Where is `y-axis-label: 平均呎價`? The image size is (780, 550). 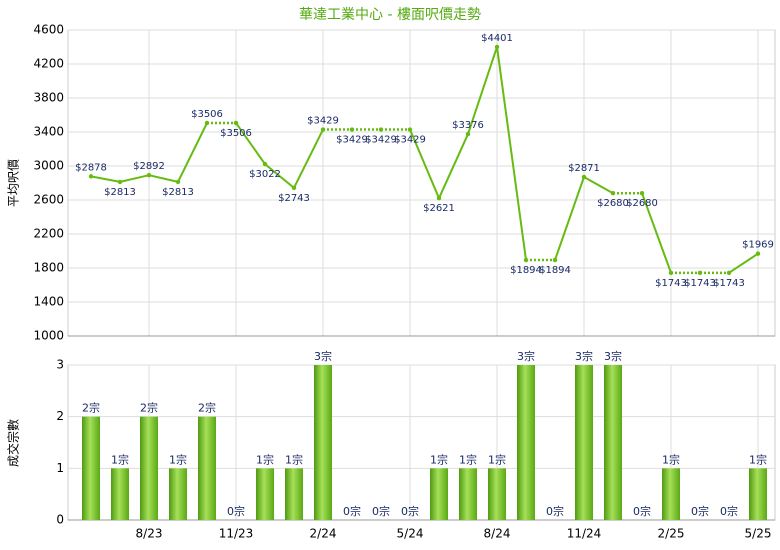 y-axis-label: 平均呎價 is located at coordinates (14, 183).